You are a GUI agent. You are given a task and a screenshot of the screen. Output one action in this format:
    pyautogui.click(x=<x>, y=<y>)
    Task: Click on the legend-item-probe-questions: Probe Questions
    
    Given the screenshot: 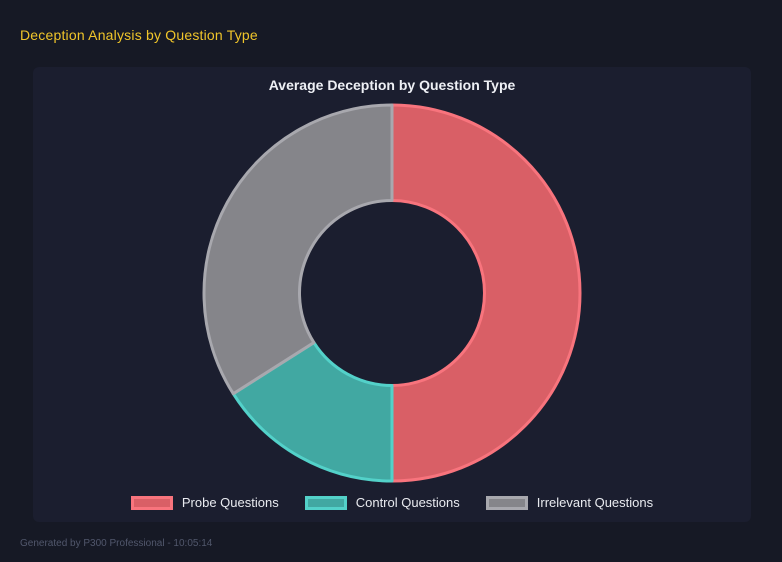 What is the action you would take?
    pyautogui.click(x=204, y=502)
    